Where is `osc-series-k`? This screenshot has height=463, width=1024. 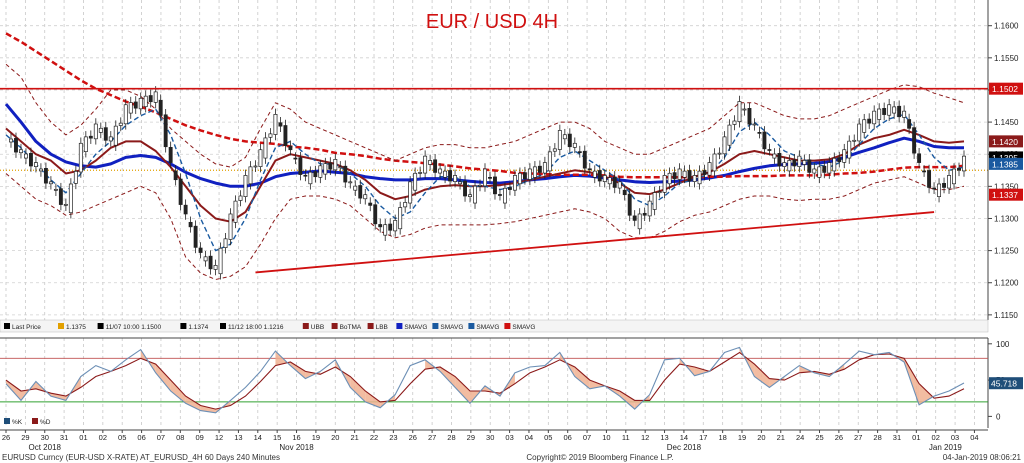 osc-series-k is located at coordinates (485, 380).